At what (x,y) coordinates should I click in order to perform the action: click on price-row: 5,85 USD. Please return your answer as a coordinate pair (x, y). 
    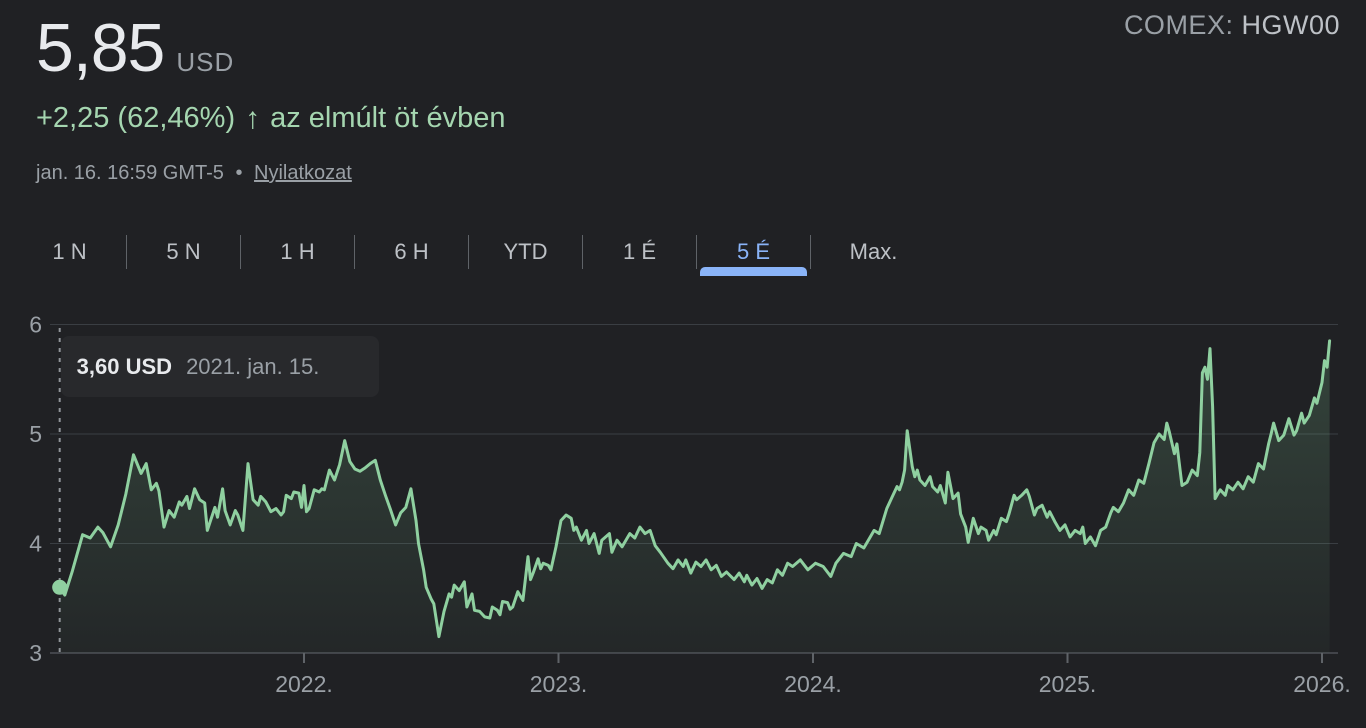
    Looking at the image, I should click on (135, 48).